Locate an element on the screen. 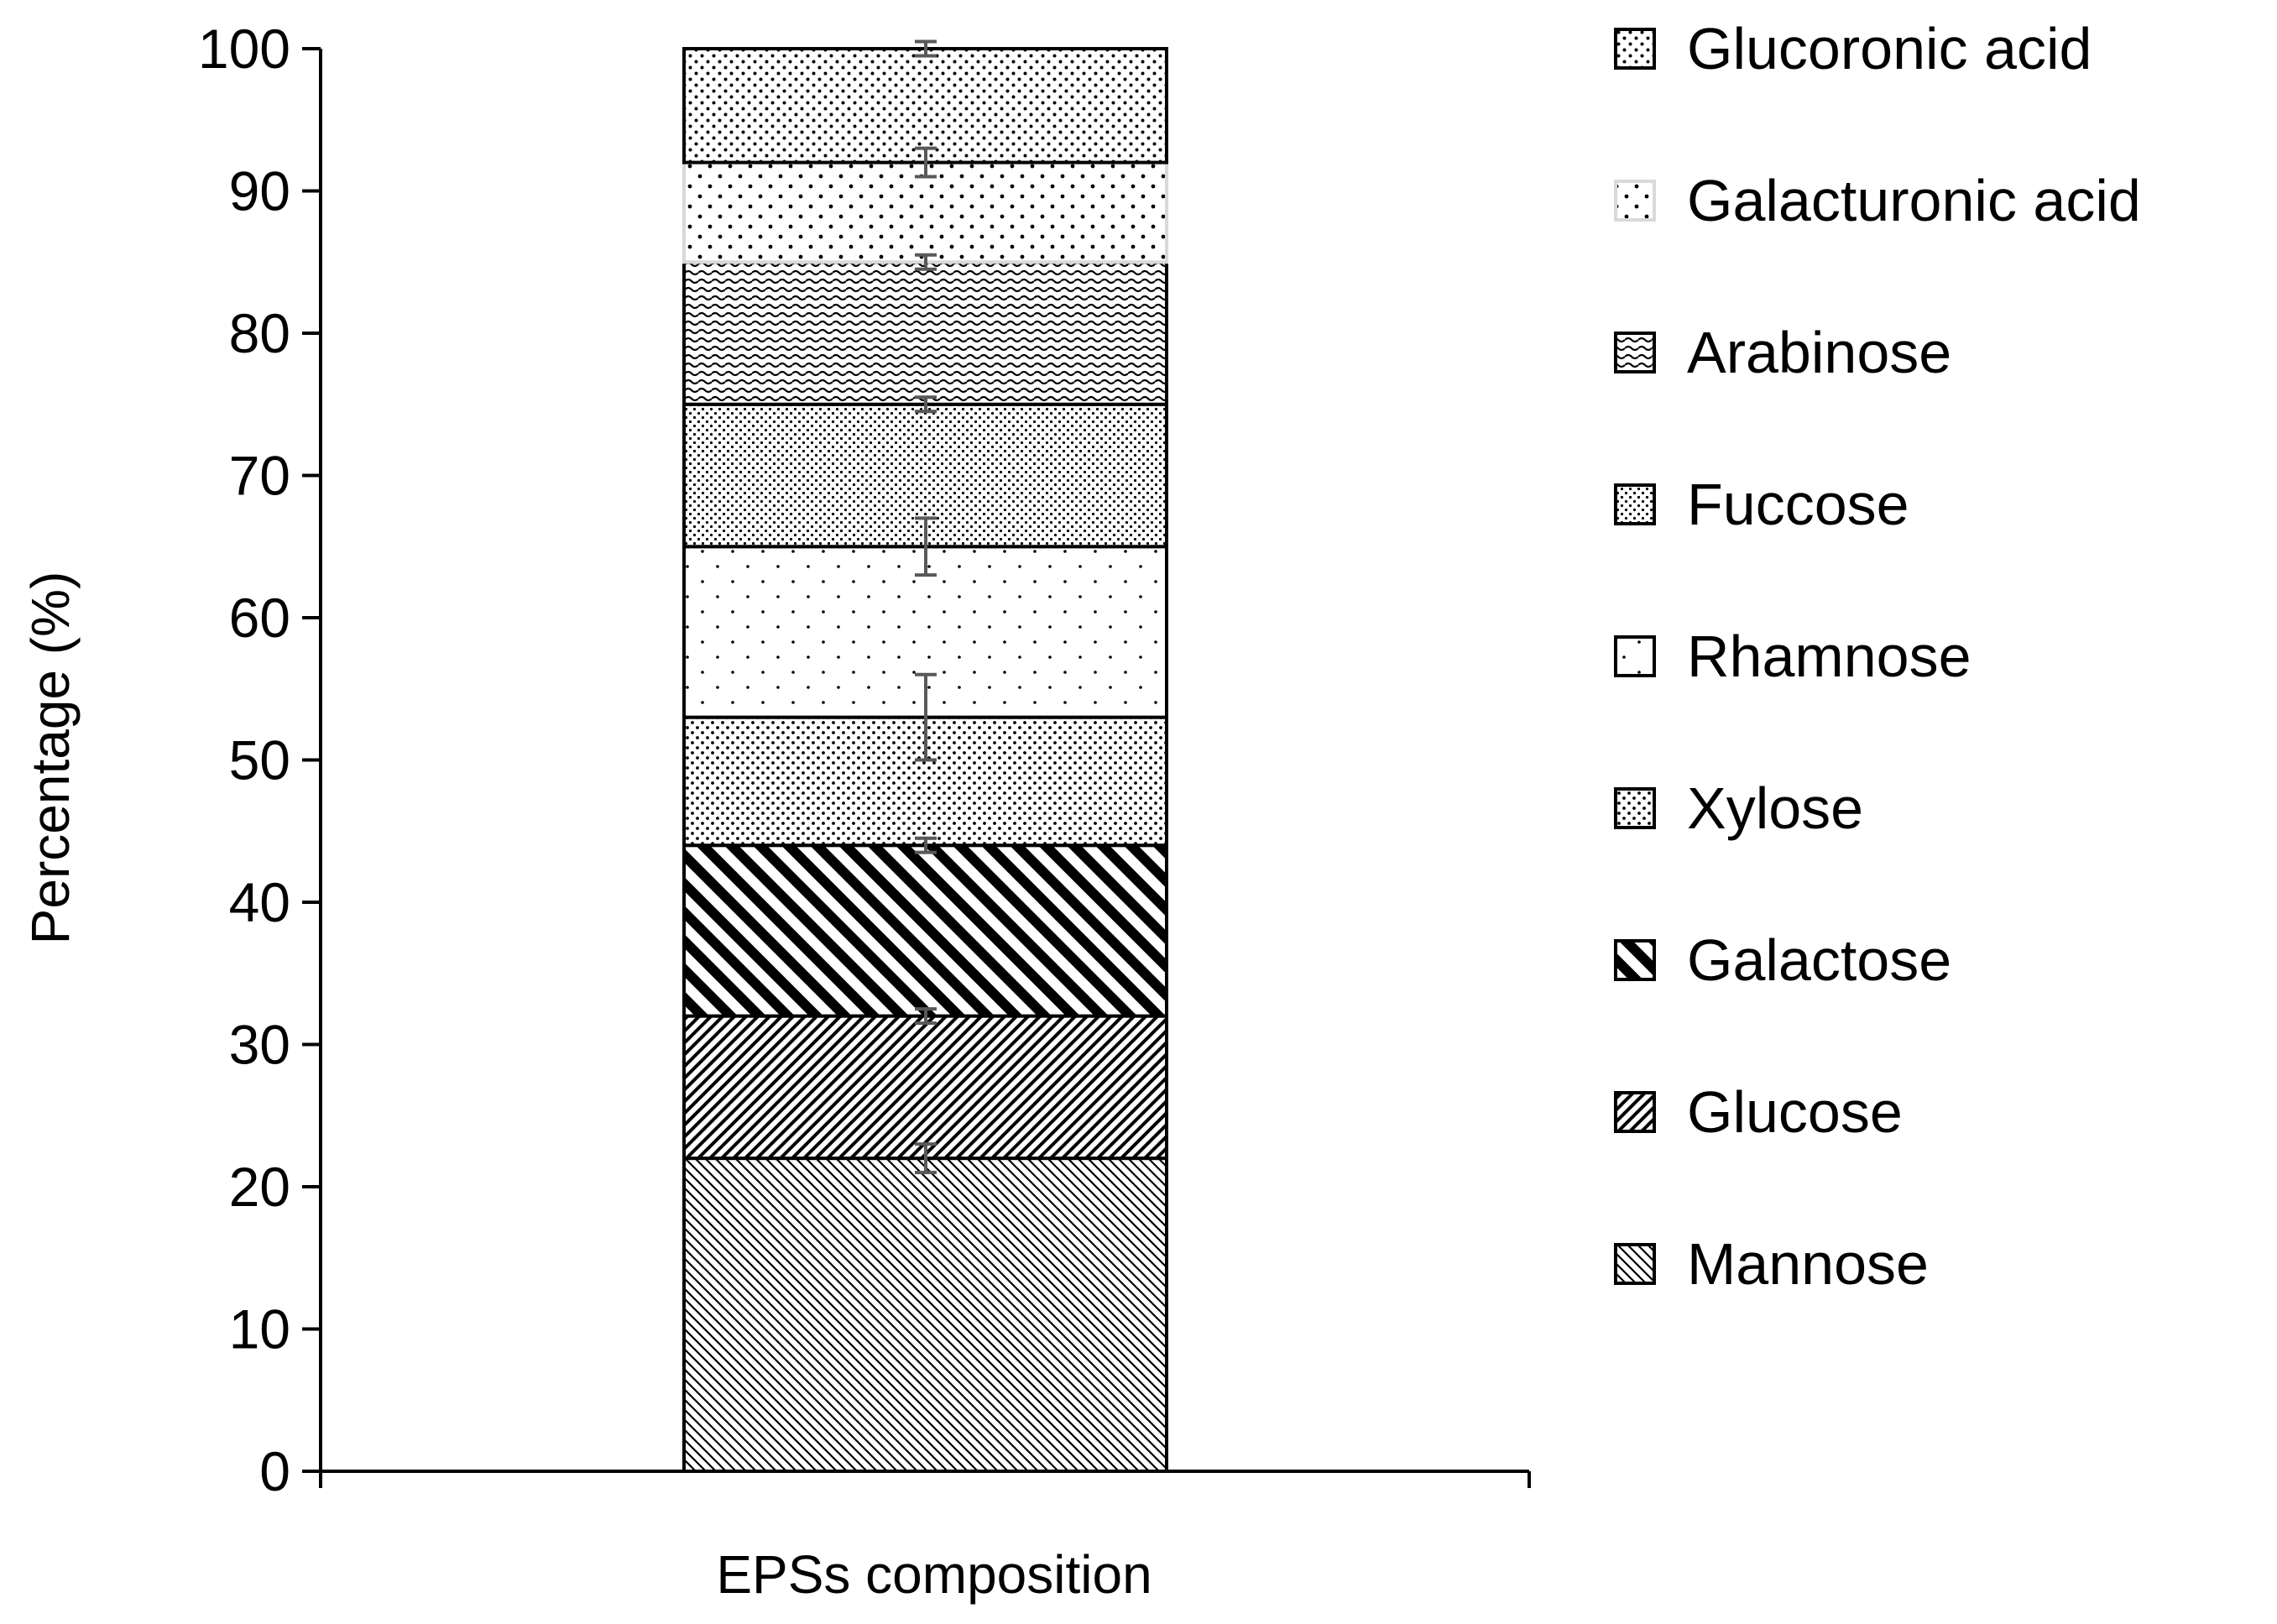  y-tick-label: 20 is located at coordinates (260, 1187).